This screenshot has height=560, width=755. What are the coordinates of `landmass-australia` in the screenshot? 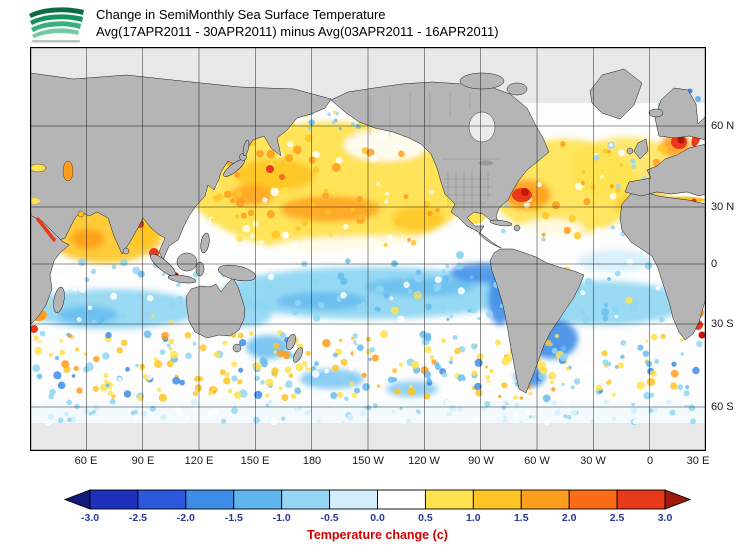 It's located at (215, 308).